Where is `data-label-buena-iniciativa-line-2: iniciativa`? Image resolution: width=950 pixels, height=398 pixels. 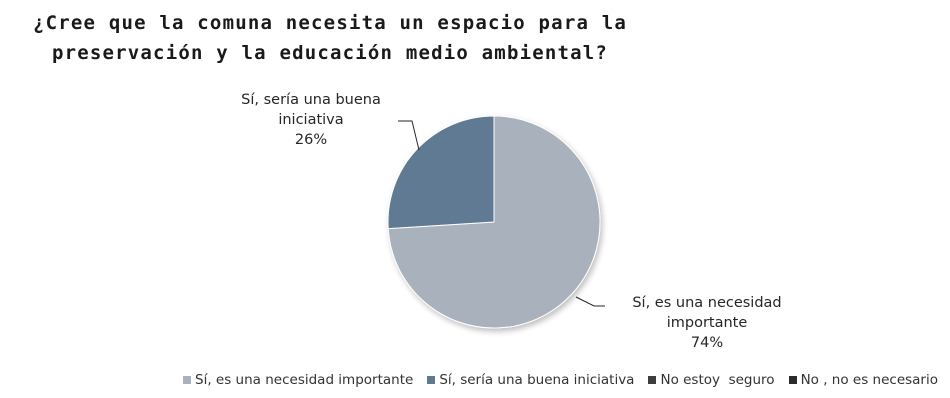
data-label-buena-iniciativa-line-2: iniciativa is located at coordinates (311, 120).